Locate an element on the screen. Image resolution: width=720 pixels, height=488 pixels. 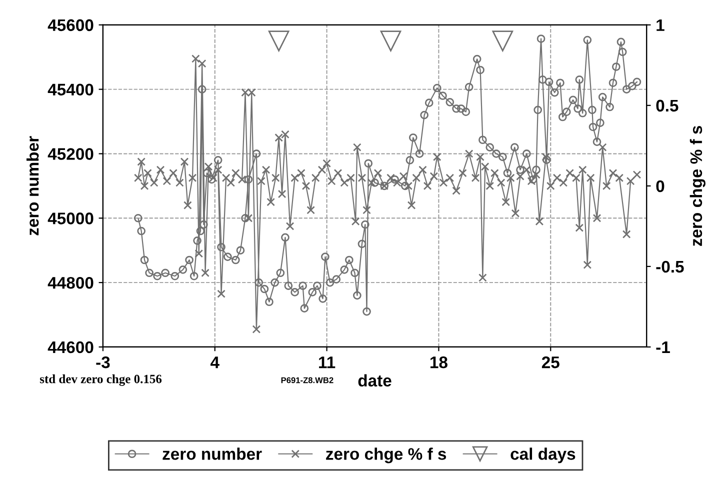
y2-axis-title: zero chge % f s is located at coordinates (698, 186).